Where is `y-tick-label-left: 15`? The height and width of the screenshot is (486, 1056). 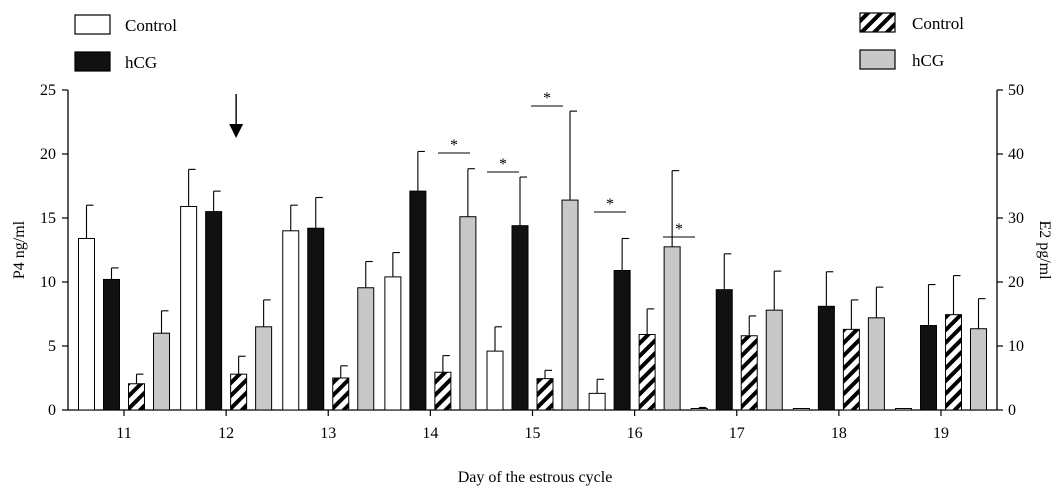 y-tick-label-left: 15 is located at coordinates (48, 218).